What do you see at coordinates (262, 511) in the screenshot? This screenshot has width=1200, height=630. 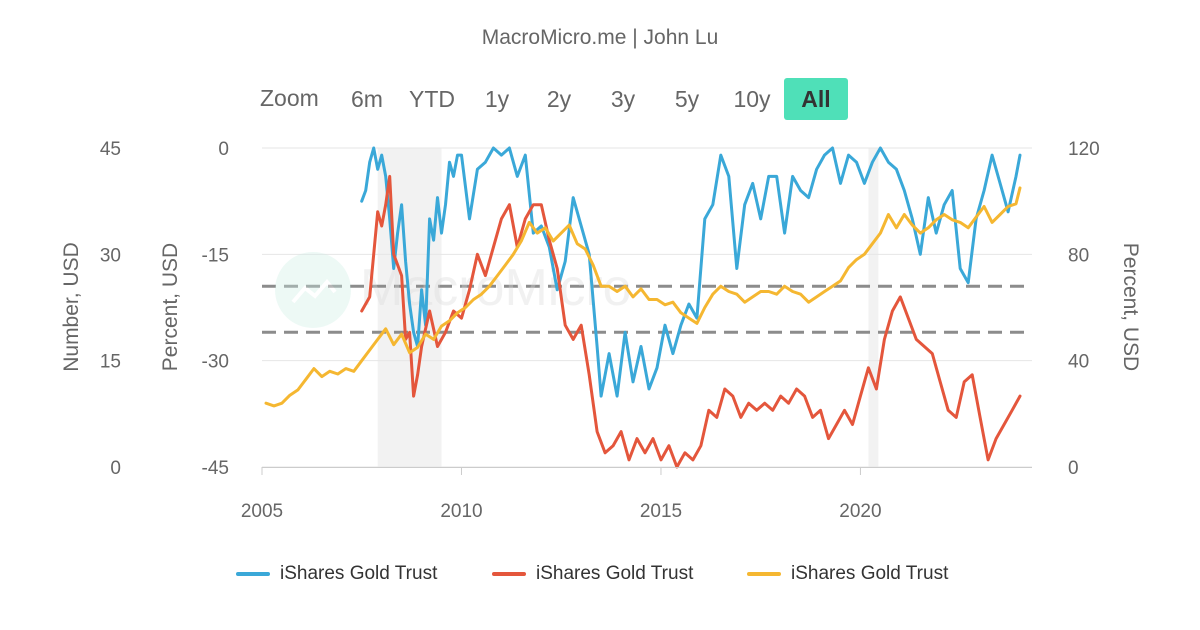 I see `x-tick-label-2005: 2005` at bounding box center [262, 511].